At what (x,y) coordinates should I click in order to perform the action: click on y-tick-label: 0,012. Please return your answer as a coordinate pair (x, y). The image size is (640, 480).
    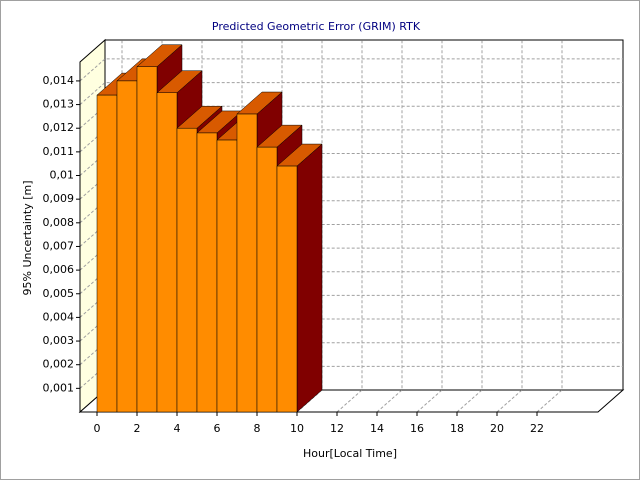
    Looking at the image, I should click on (59, 127).